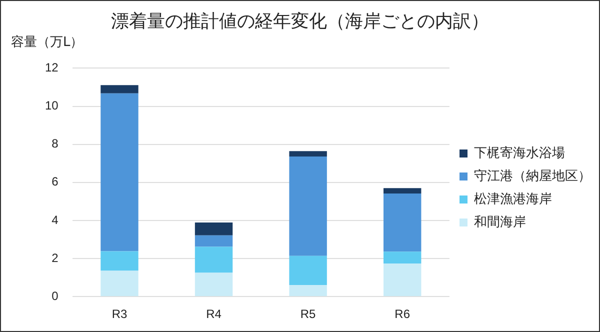 The image size is (600, 332). I want to click on x-tick-label: R6, so click(402, 314).